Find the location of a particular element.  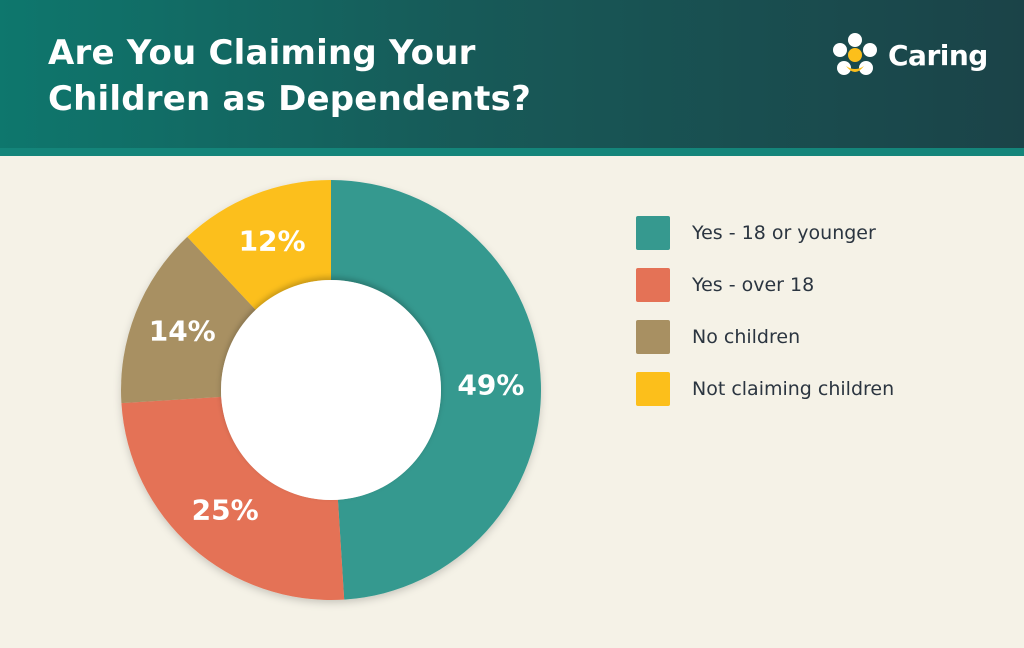

header-divider is located at coordinates (512, 152).